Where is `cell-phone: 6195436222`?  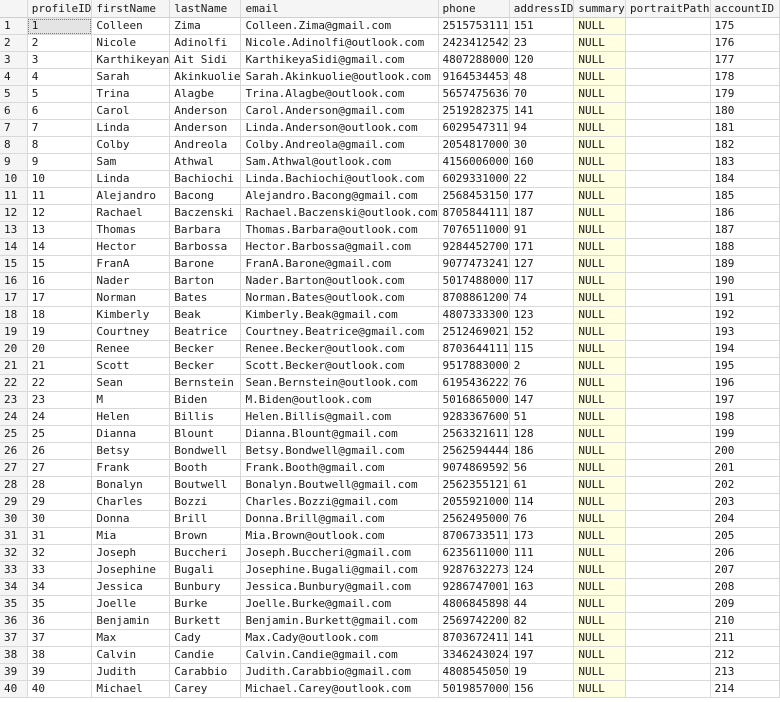 cell-phone: 6195436222 is located at coordinates (474, 383).